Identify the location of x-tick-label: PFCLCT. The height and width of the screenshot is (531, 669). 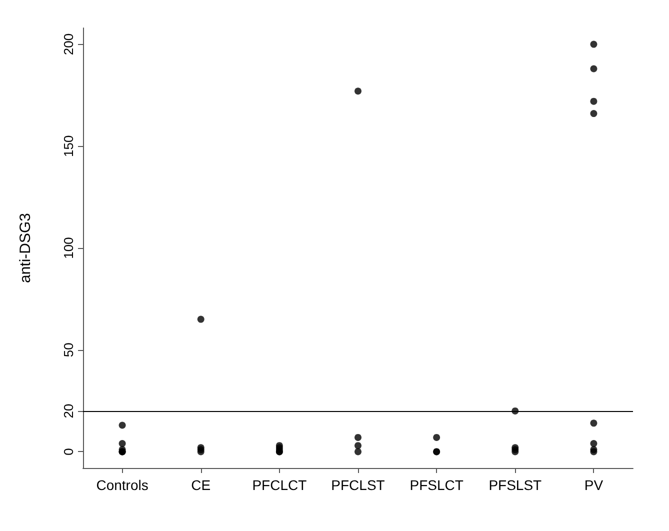
(280, 485).